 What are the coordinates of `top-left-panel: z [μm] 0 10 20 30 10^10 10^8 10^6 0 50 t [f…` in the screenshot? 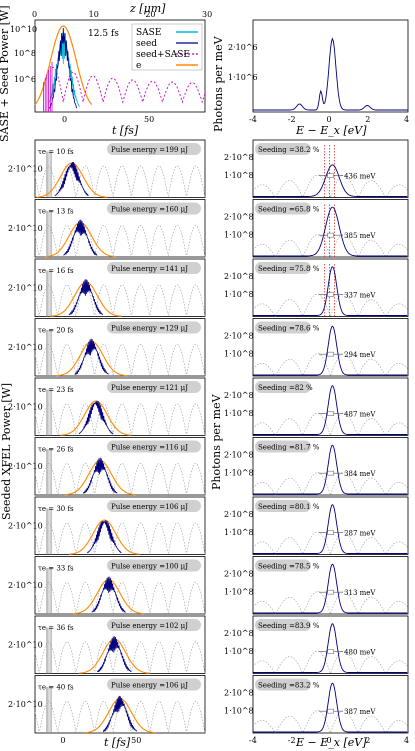 It's located at (106, 72).